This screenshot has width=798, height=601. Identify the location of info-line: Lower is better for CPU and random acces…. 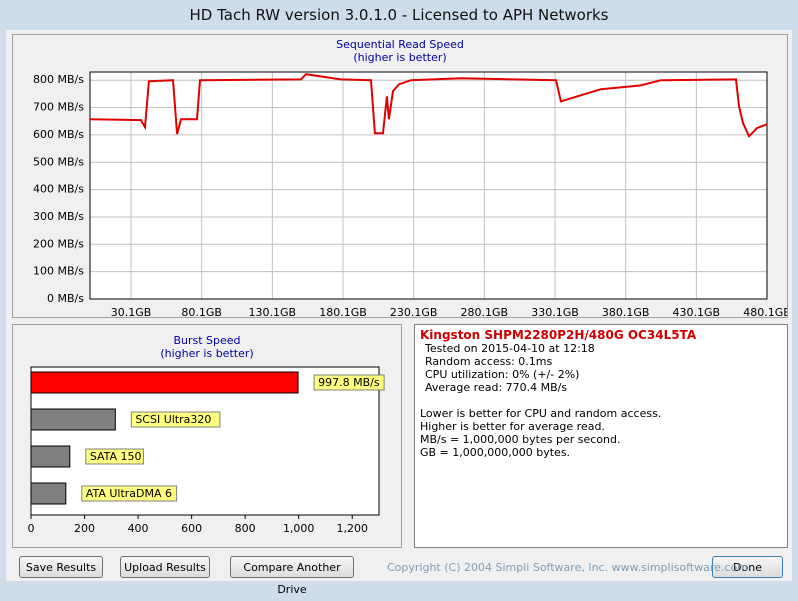
(541, 413).